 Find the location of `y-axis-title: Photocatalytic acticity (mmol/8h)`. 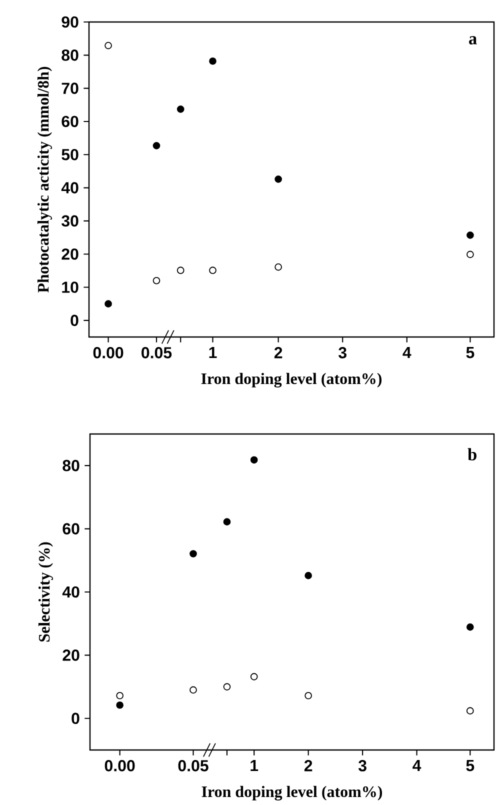

y-axis-title: Photocatalytic acticity (mmol/8h) is located at coordinates (44, 179).